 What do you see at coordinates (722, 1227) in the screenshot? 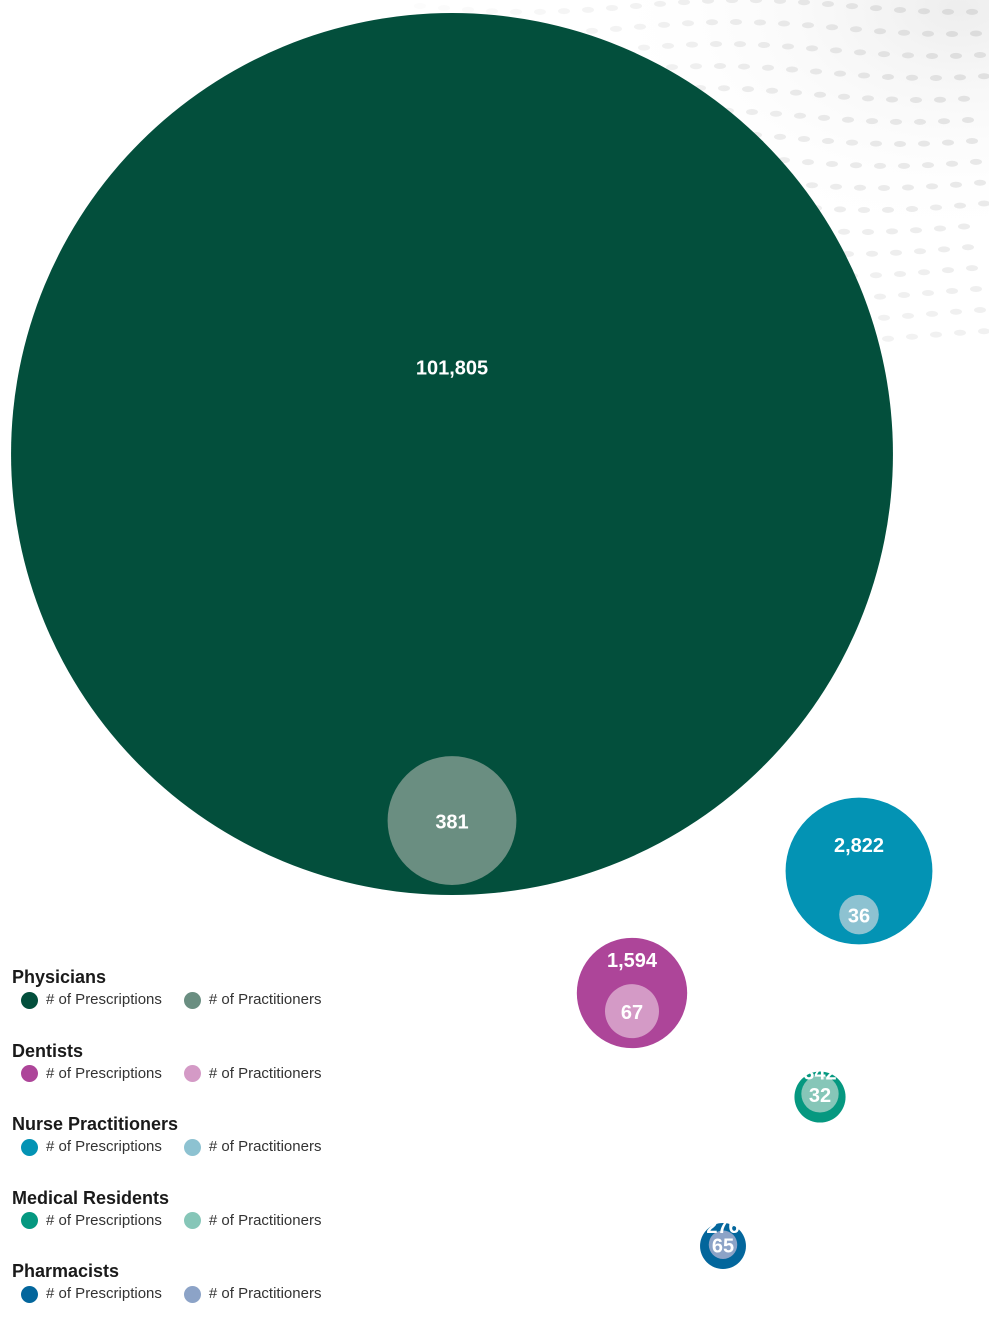
I see `bubble-label-pharmacists-prescriptions: 276` at bounding box center [722, 1227].